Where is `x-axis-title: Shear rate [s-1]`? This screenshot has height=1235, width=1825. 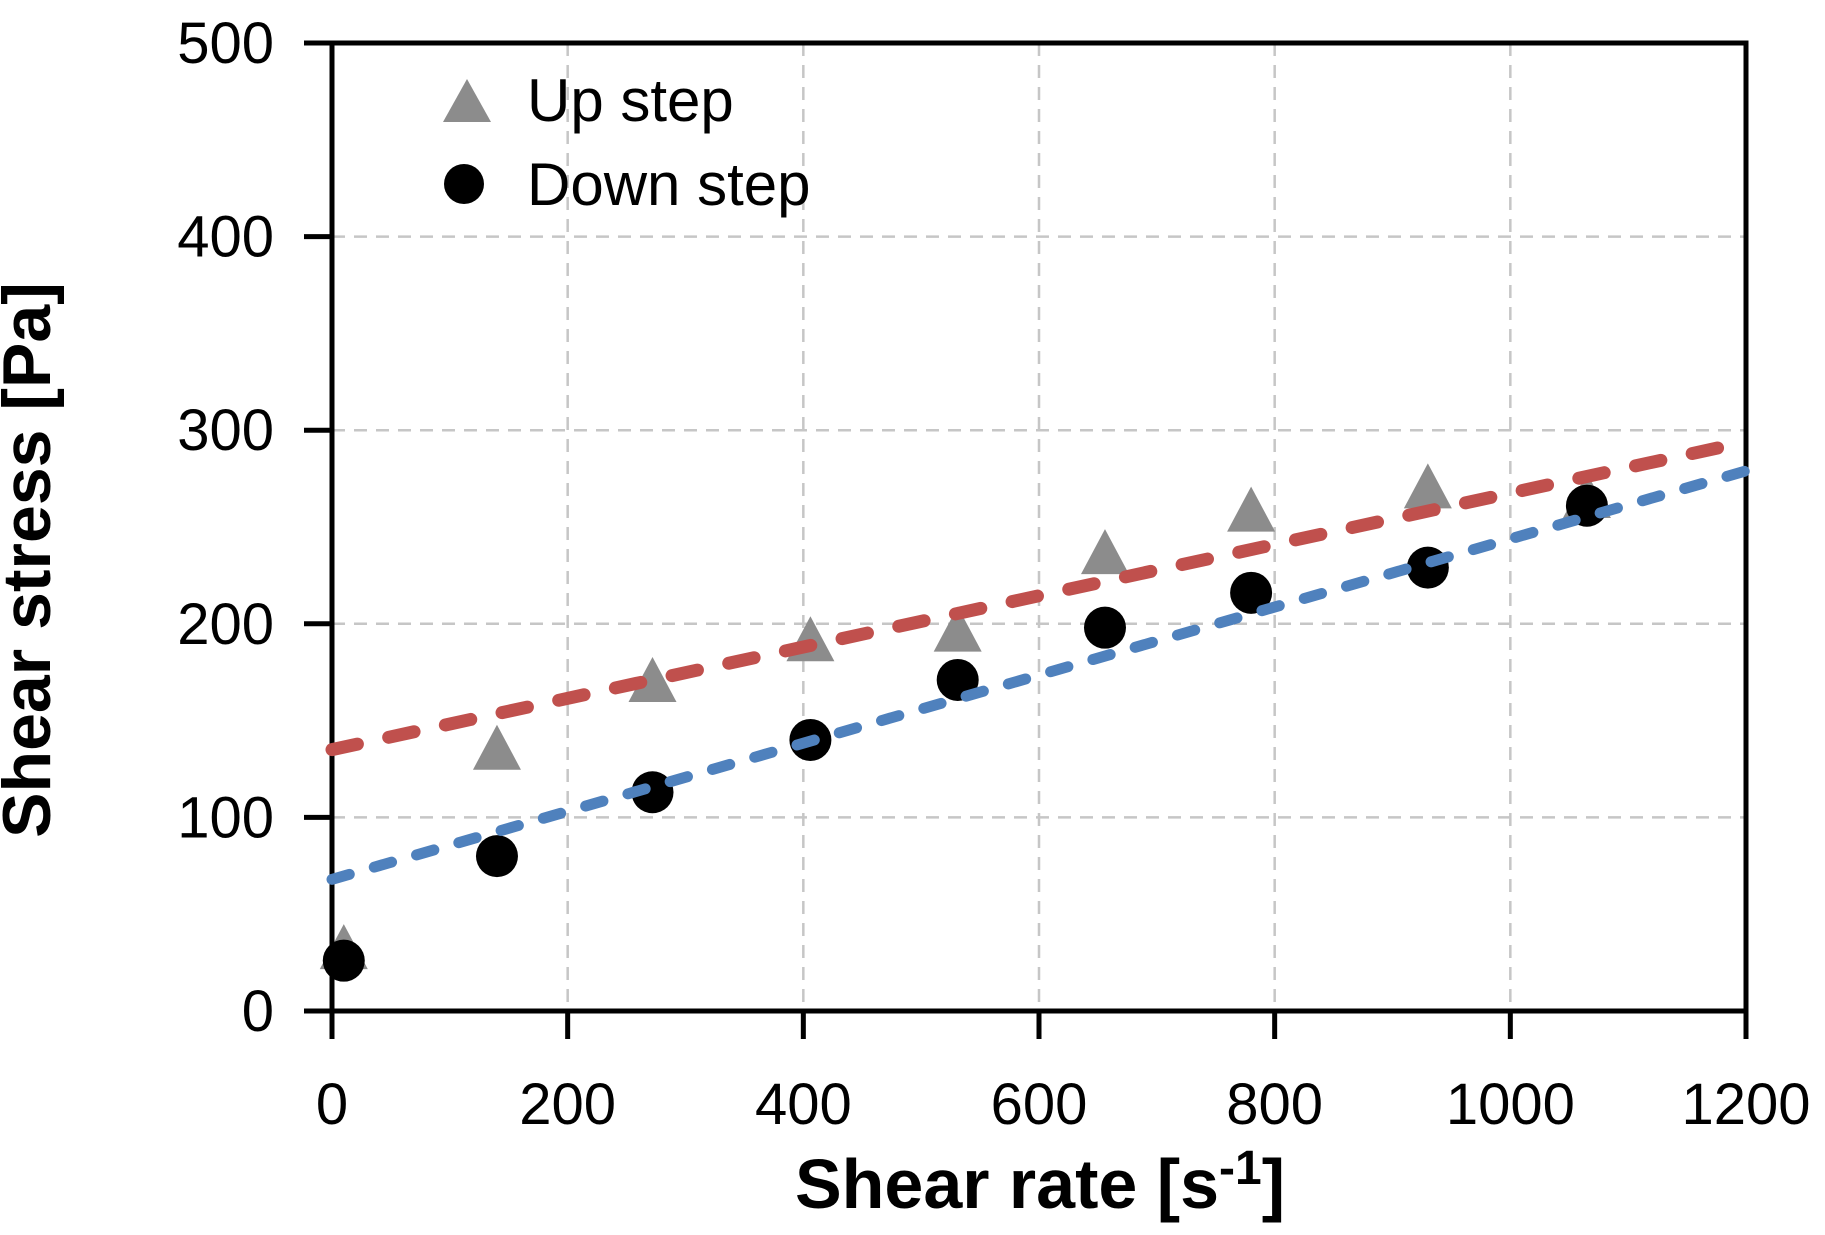 x-axis-title: Shear rate [s-1] is located at coordinates (1040, 1182).